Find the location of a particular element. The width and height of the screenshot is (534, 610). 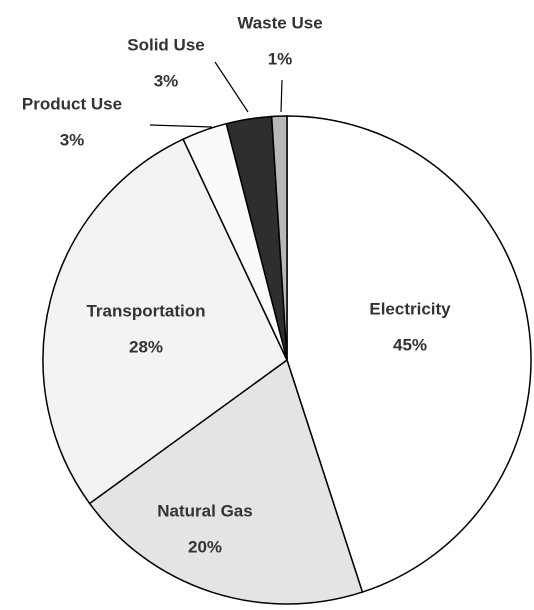

slice-label: Transportation is located at coordinates (145, 310).